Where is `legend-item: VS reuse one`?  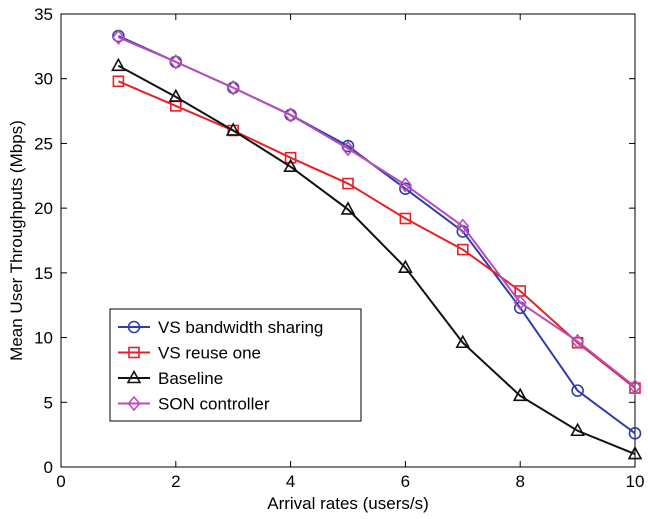 legend-item: VS reuse one is located at coordinates (189, 353).